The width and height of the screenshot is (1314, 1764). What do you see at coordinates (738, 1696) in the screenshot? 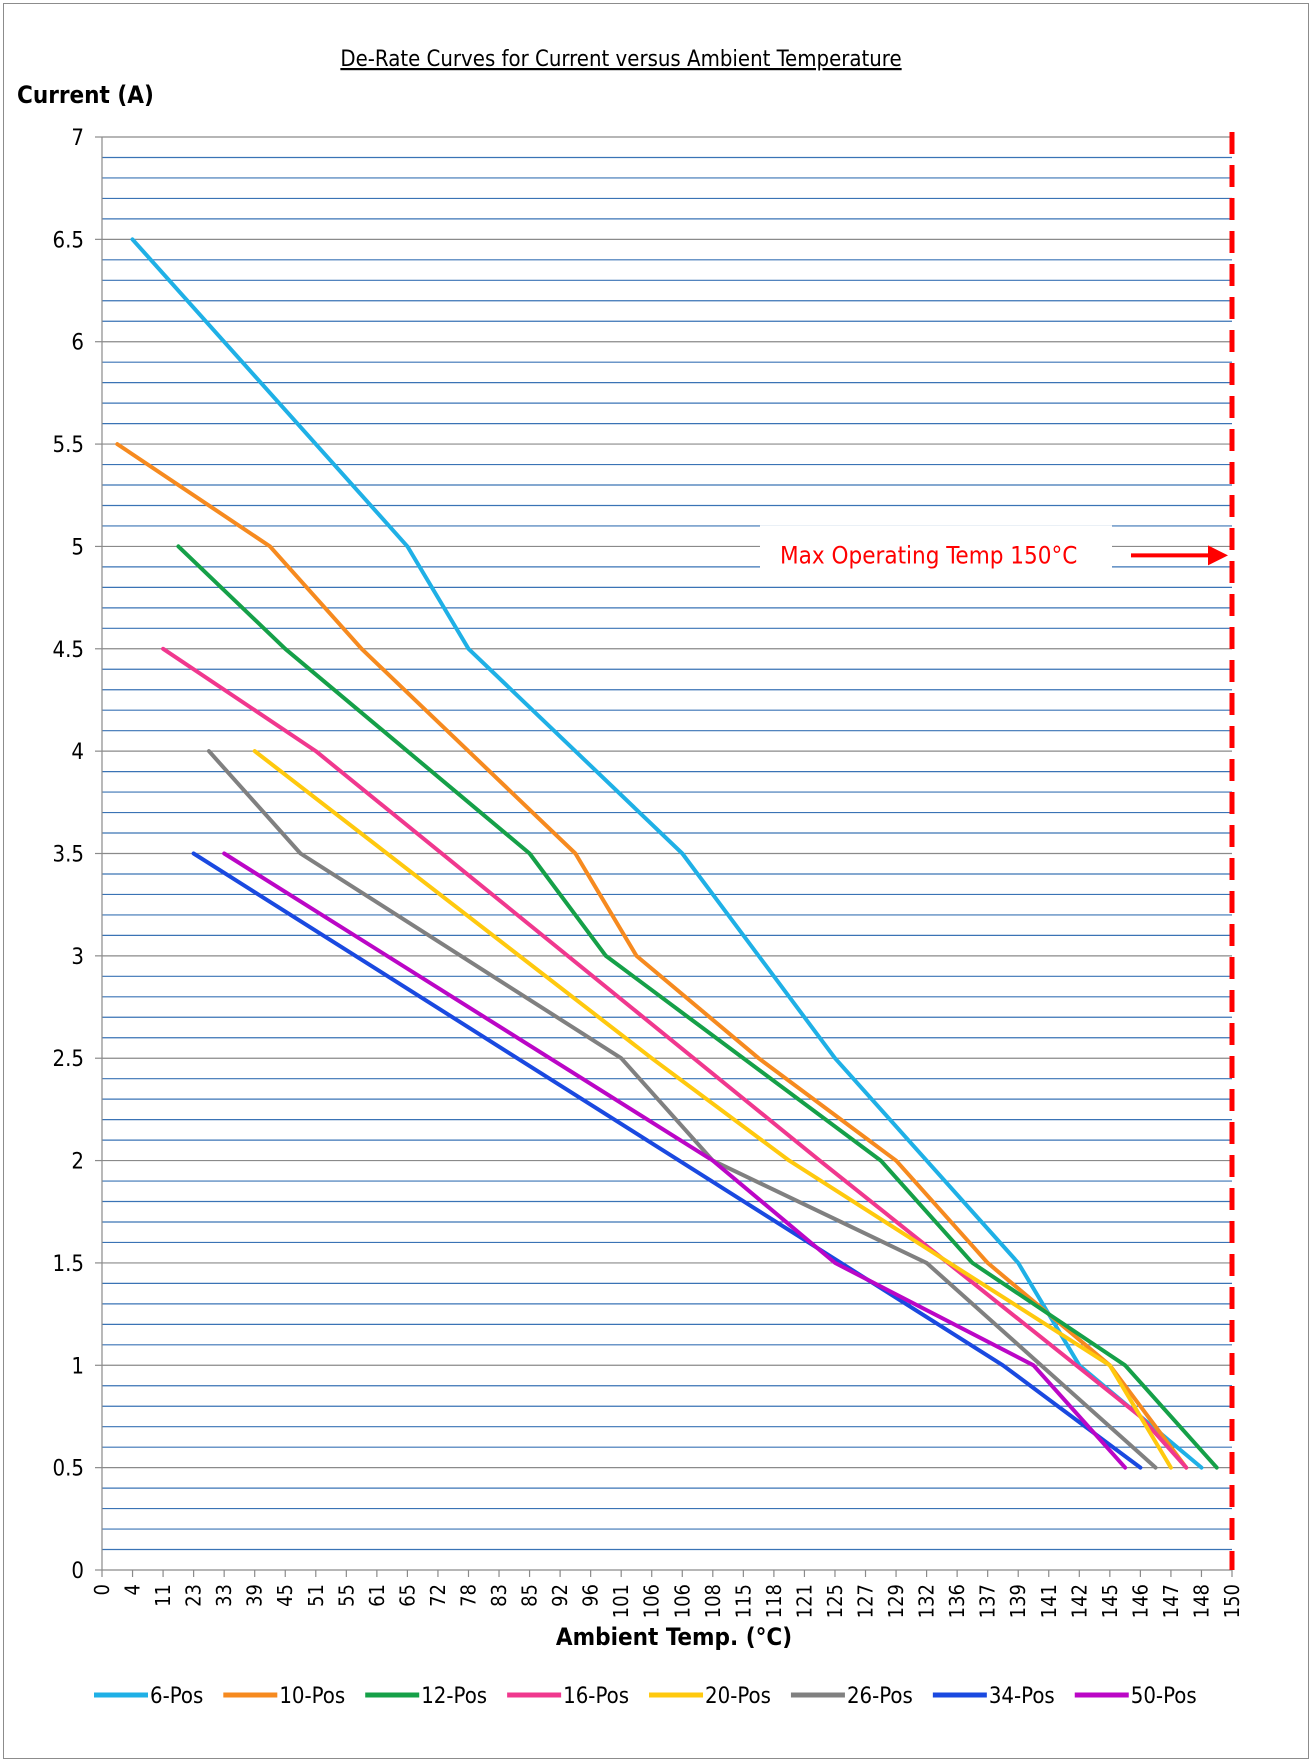
I see `legend-label-20-pos: 20-Pos` at bounding box center [738, 1696].